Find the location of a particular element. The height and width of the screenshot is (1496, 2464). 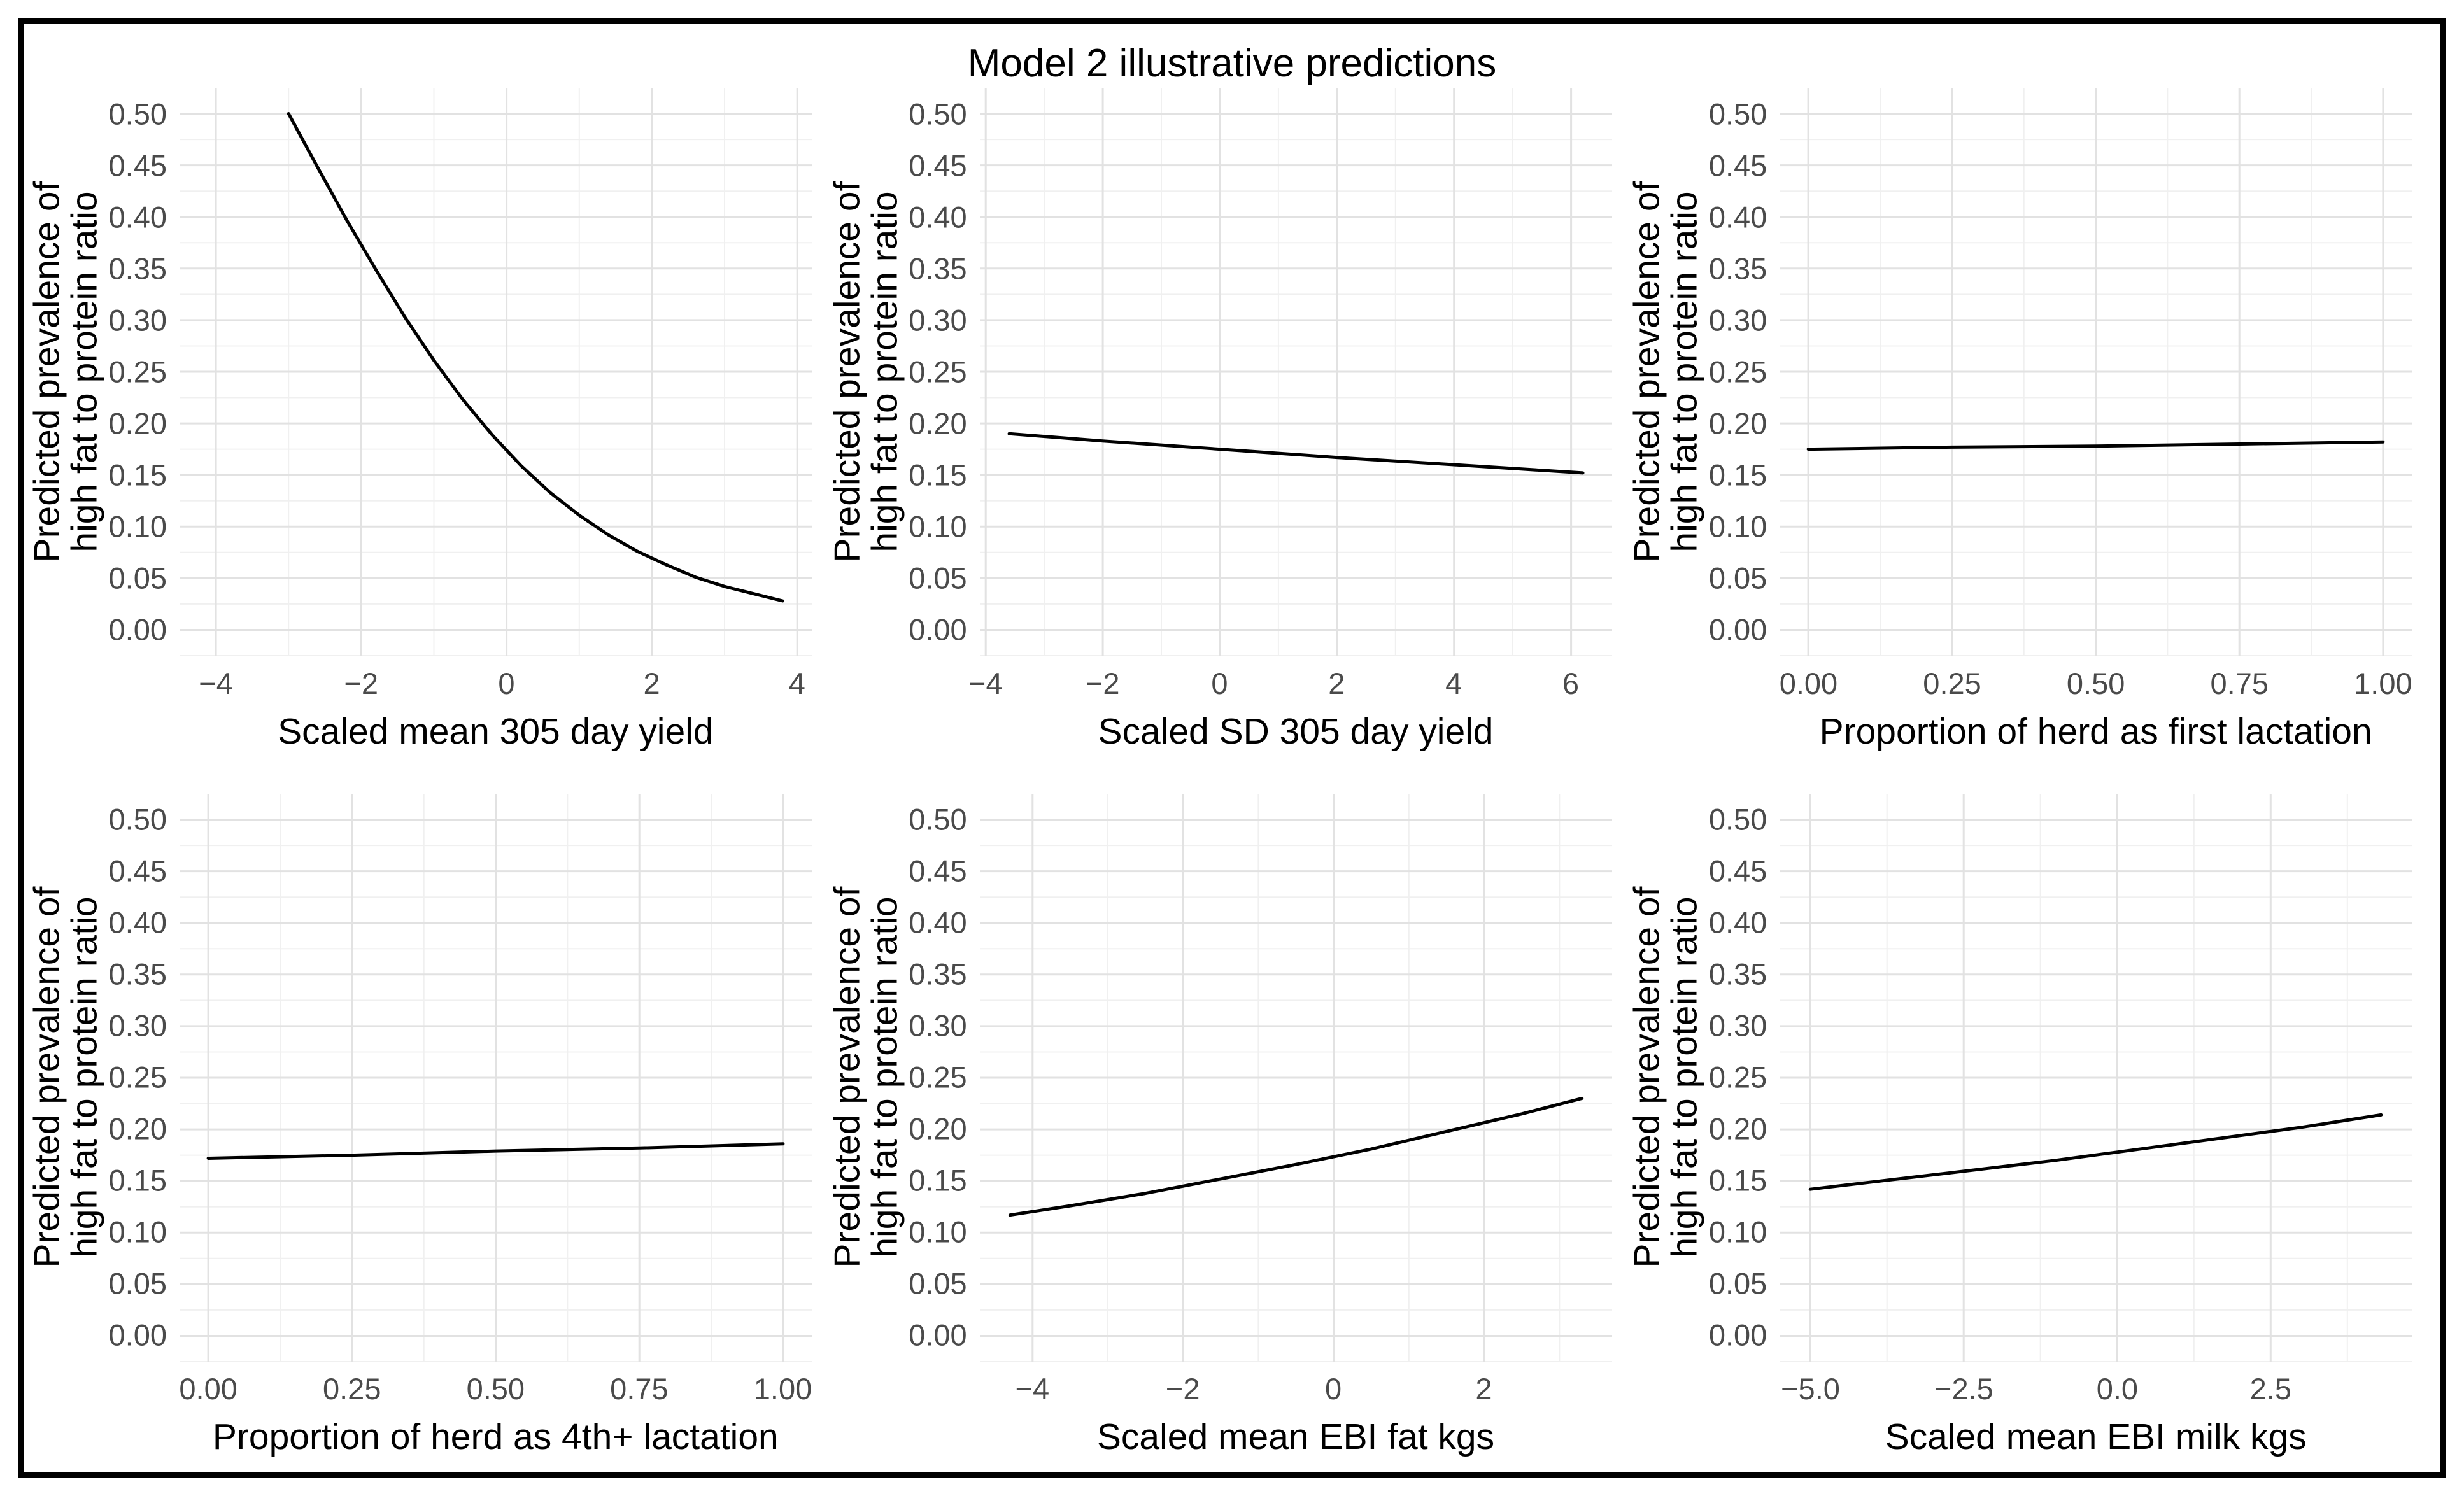

x-axis-title: Scaled mean EBI fat kgs is located at coordinates (1296, 1437).